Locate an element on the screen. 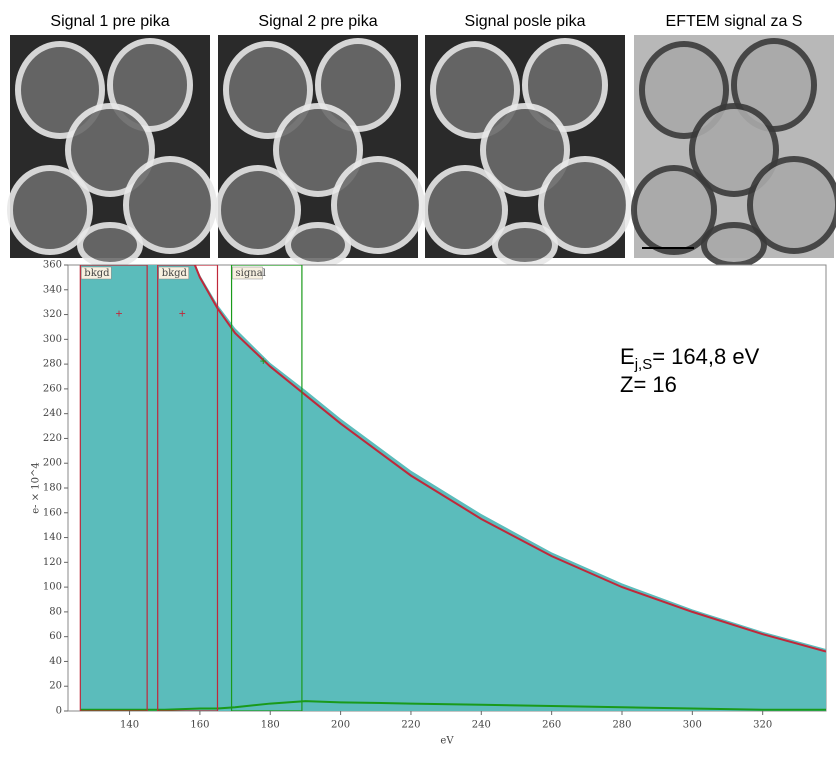  annotation: Ej,S= 164,8 eV is located at coordinates (690, 358).